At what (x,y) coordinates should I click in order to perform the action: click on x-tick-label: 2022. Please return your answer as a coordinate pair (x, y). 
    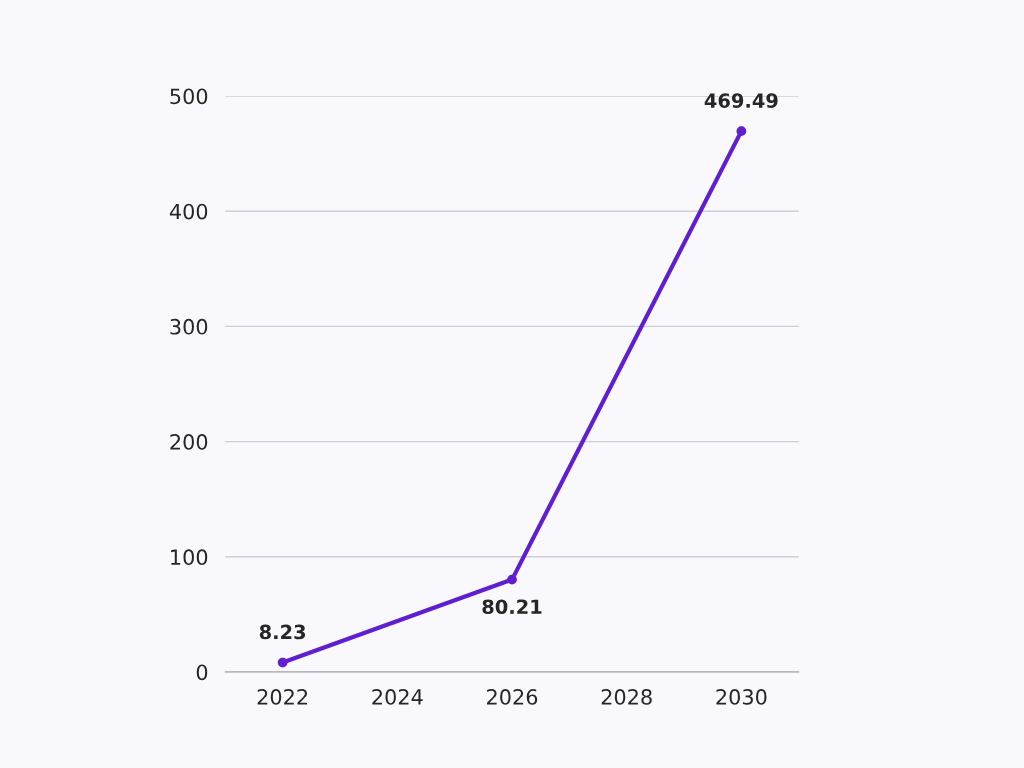
    Looking at the image, I should click on (282, 697).